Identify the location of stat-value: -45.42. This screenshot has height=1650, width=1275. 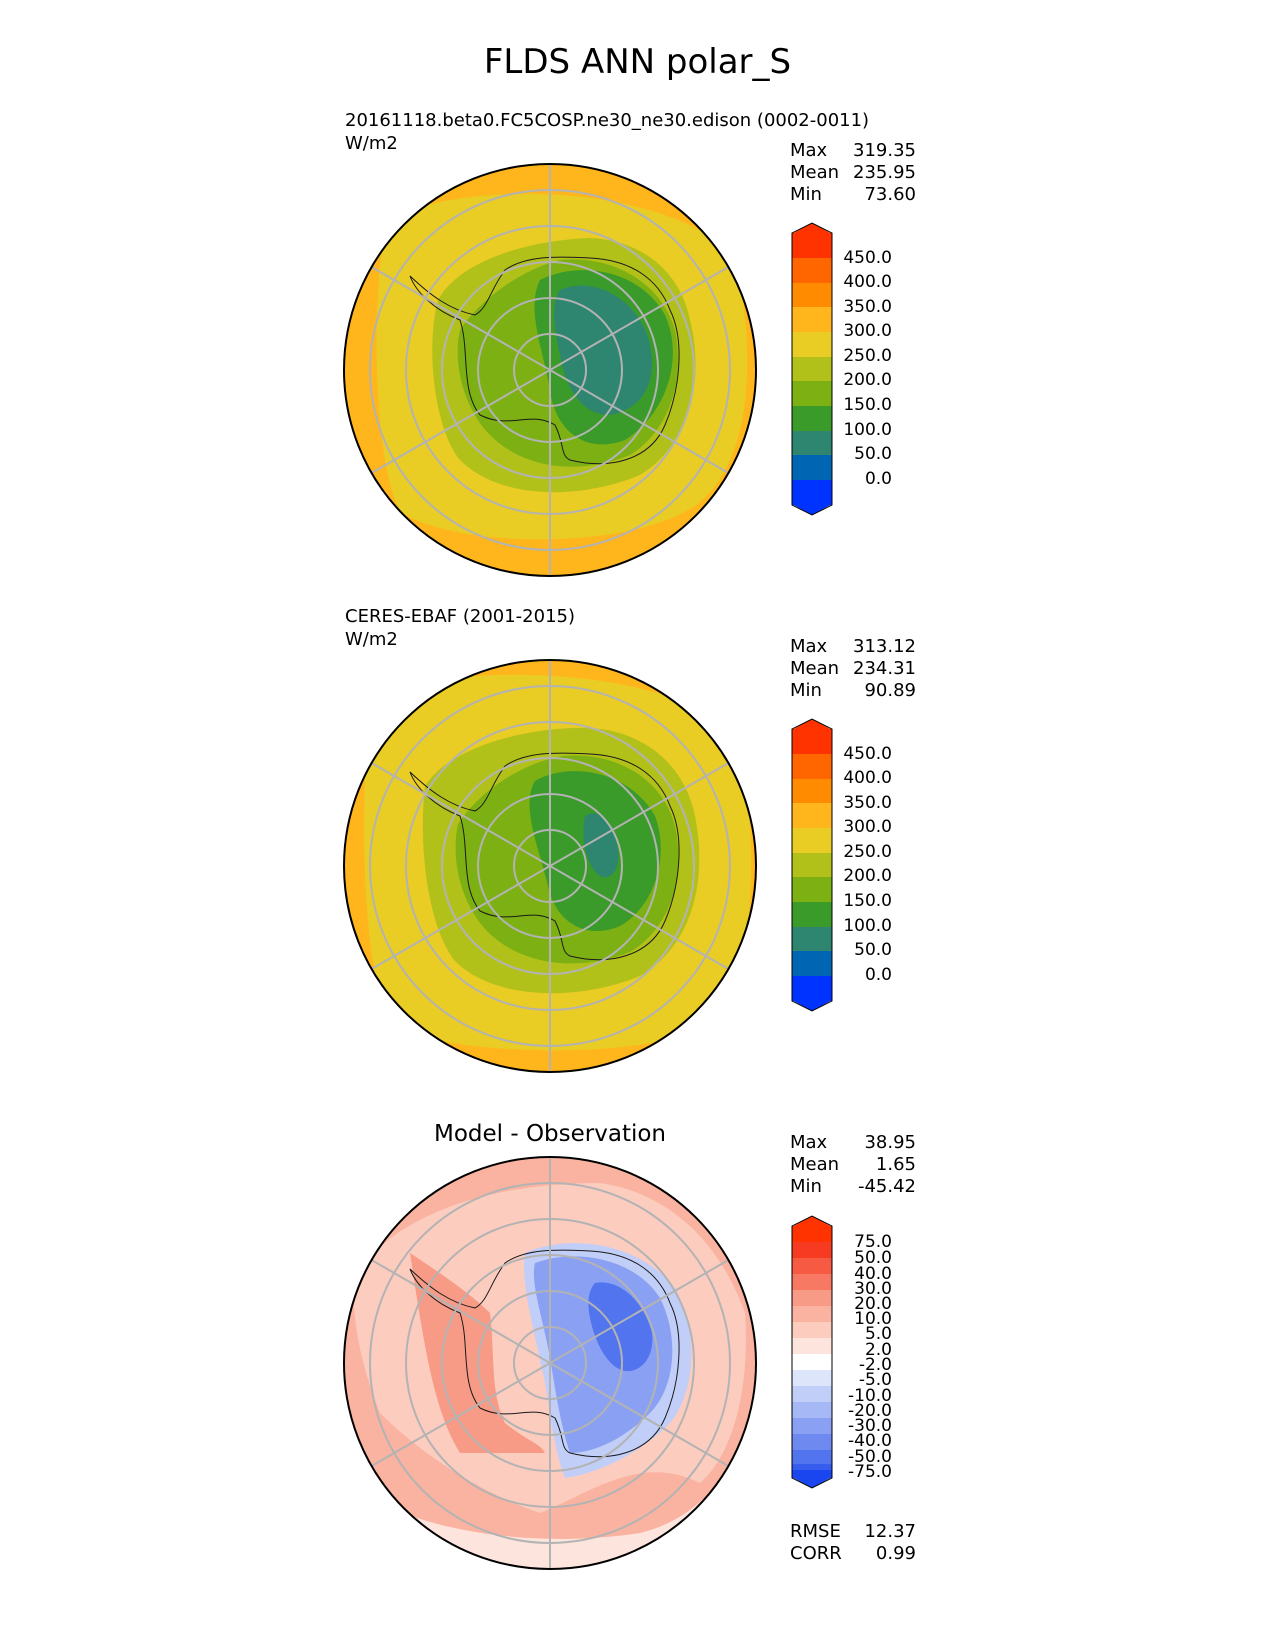
(886, 1186).